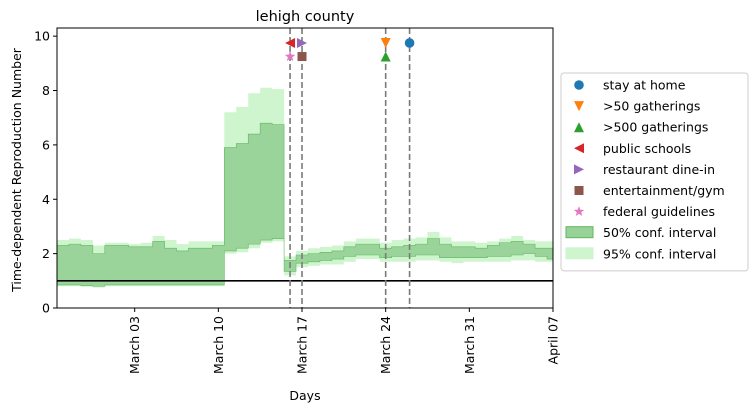 The image size is (755, 412). Describe the element at coordinates (385, 345) in the screenshot. I see `x-tick-label: March 24` at that location.